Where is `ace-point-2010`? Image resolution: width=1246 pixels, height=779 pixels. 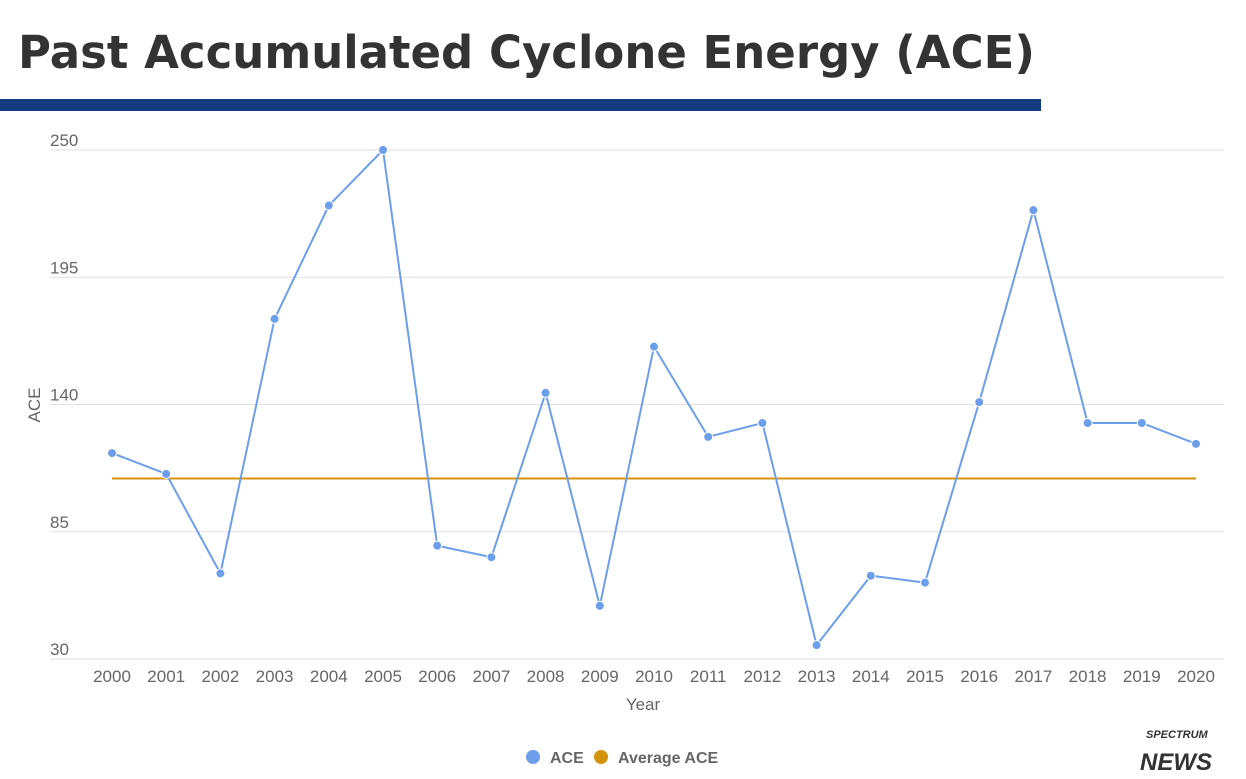 ace-point-2010 is located at coordinates (654, 346).